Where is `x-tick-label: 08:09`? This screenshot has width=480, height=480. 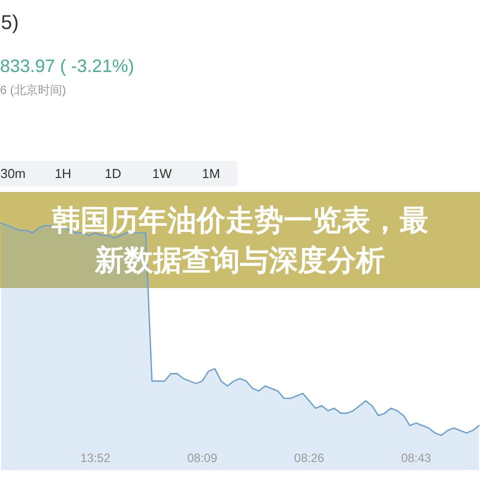
x-tick-label: 08:09 is located at coordinates (202, 458).